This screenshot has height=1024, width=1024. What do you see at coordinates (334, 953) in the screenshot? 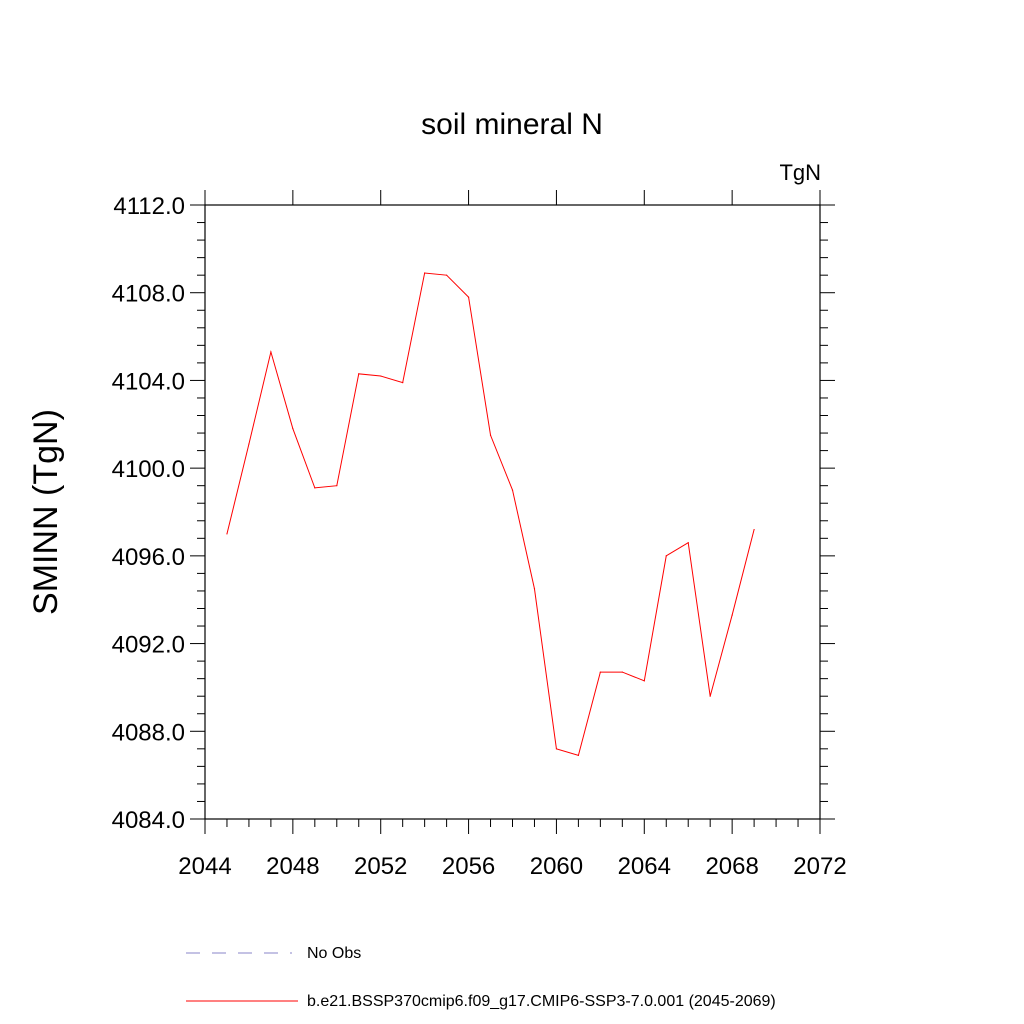
I see `legend-label-no-obs: No Obs` at bounding box center [334, 953].